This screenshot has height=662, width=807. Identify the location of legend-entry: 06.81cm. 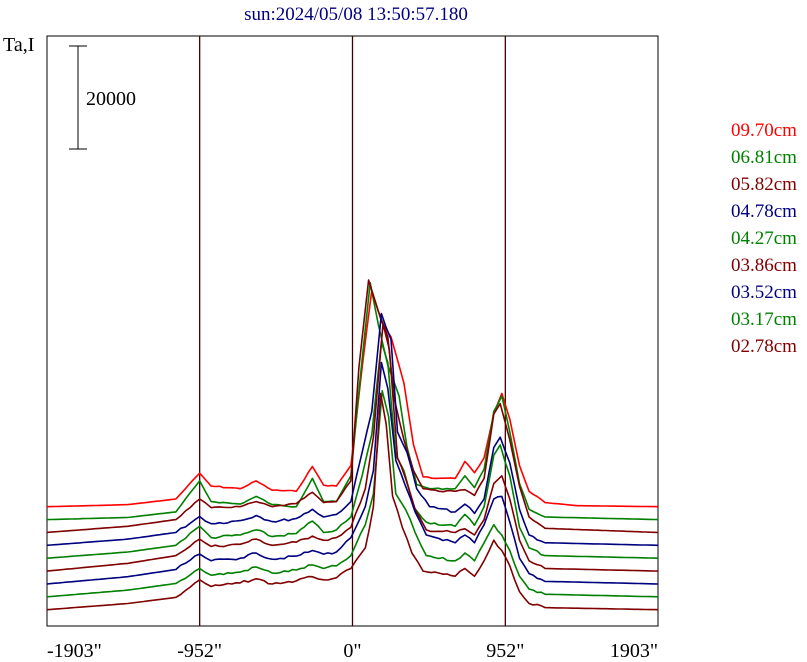
(764, 157).